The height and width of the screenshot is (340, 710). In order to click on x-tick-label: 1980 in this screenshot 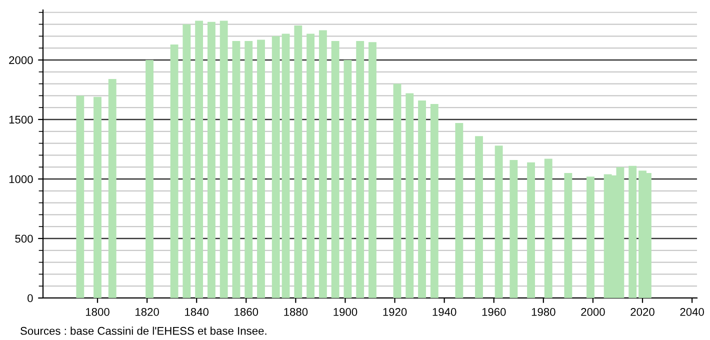, I will do `click(544, 312)`.